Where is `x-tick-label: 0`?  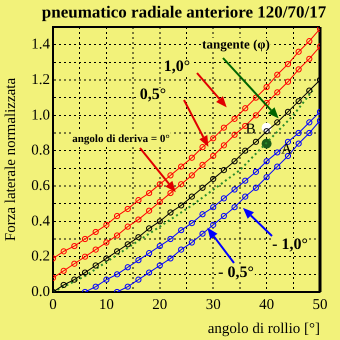 x-tick-label: 0 is located at coordinates (53, 304).